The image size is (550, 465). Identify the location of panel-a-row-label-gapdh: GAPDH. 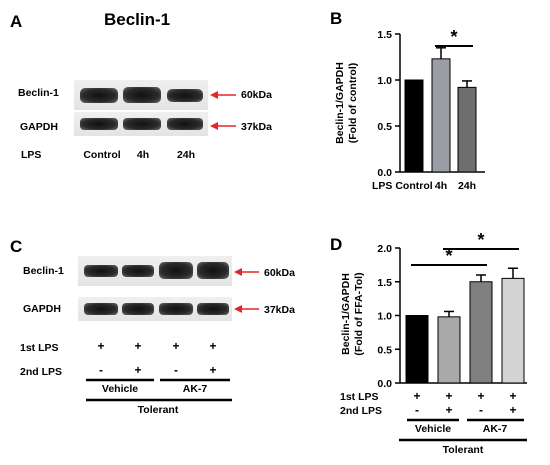
(39, 127).